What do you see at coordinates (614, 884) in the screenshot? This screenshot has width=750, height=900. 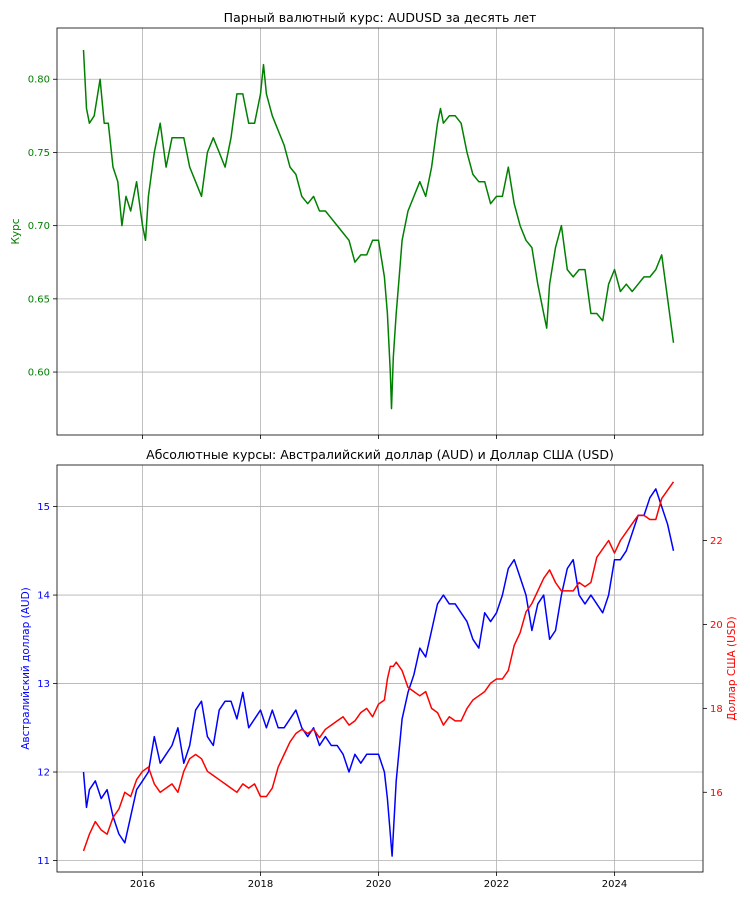 I see `x-tick-label: 2024` at bounding box center [614, 884].